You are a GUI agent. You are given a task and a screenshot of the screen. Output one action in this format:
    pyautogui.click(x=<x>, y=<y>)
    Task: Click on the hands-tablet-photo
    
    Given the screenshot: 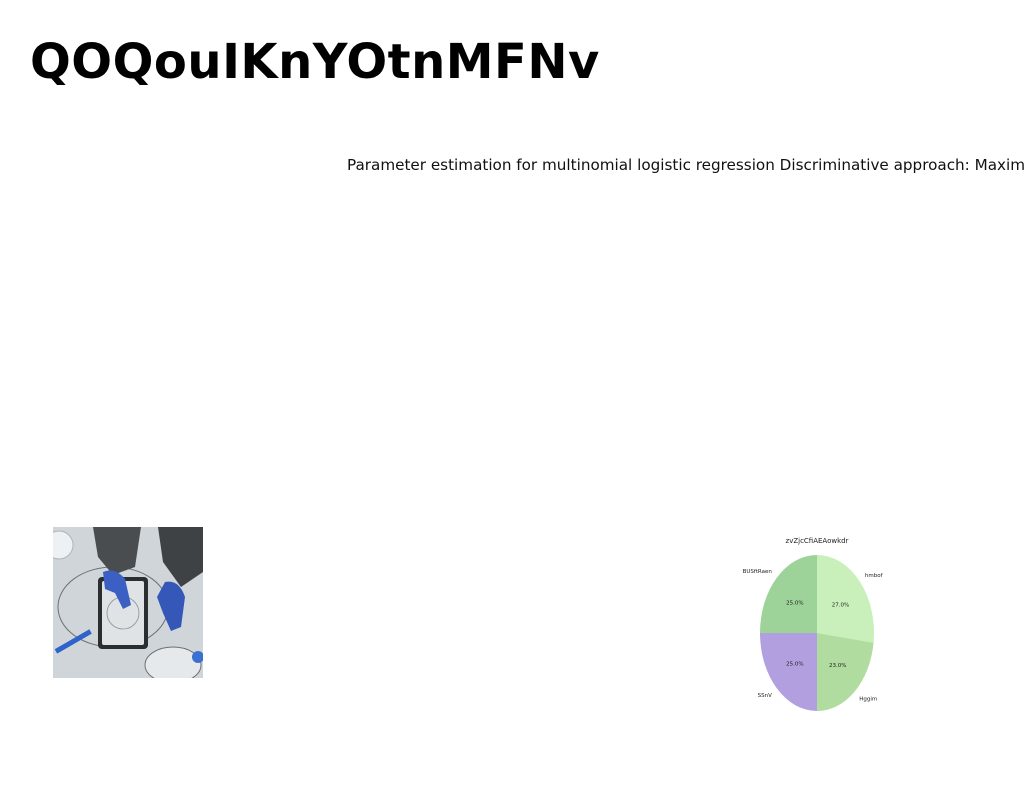 What is the action you would take?
    pyautogui.click(x=128, y=602)
    